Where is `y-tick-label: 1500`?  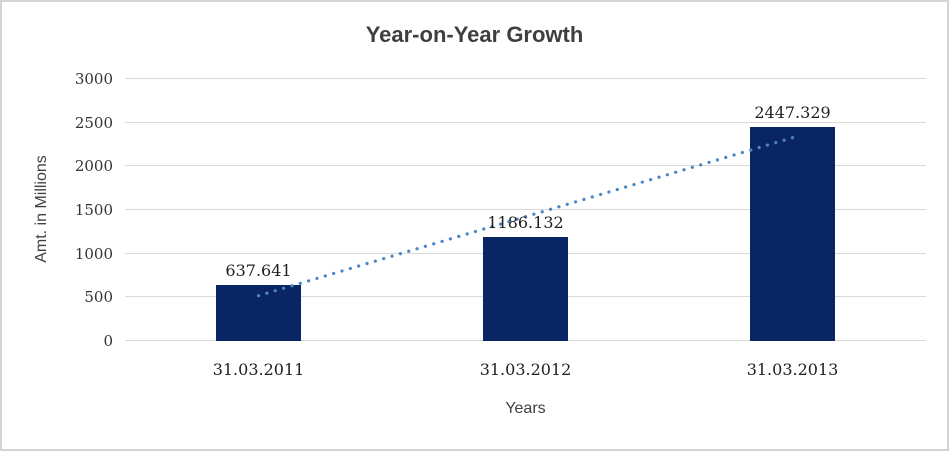 y-tick-label: 1500 is located at coordinates (93, 210).